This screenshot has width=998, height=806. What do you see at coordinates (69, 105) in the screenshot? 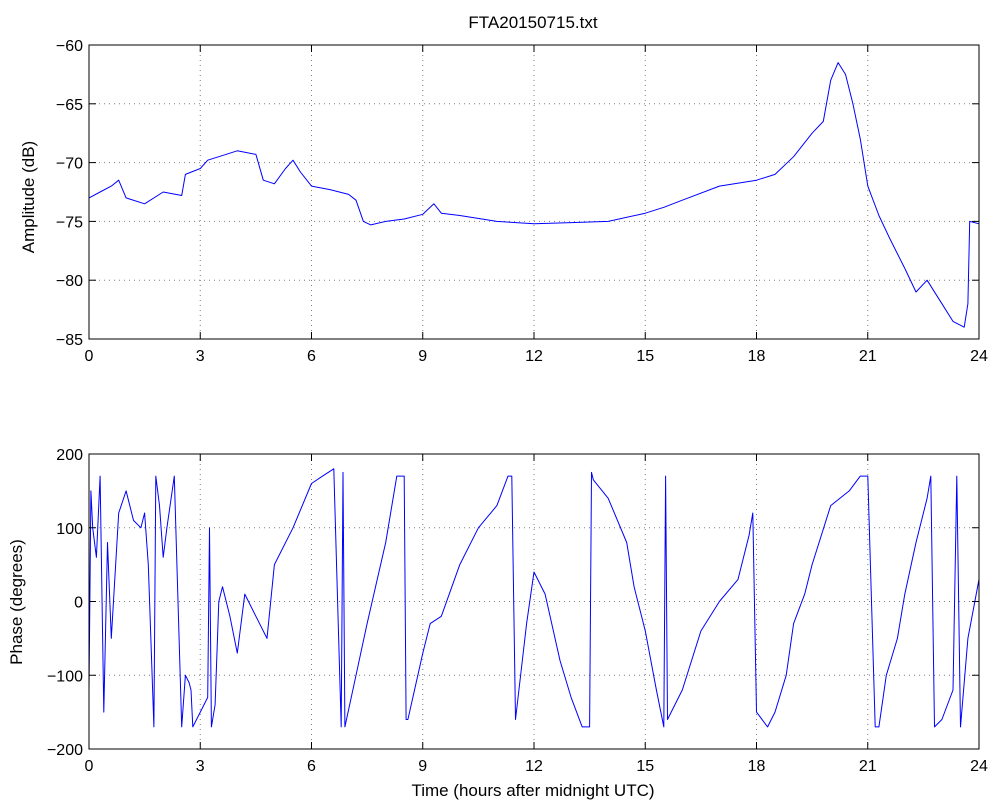
I see `amplitude-y-tick-label: −65` at bounding box center [69, 105].